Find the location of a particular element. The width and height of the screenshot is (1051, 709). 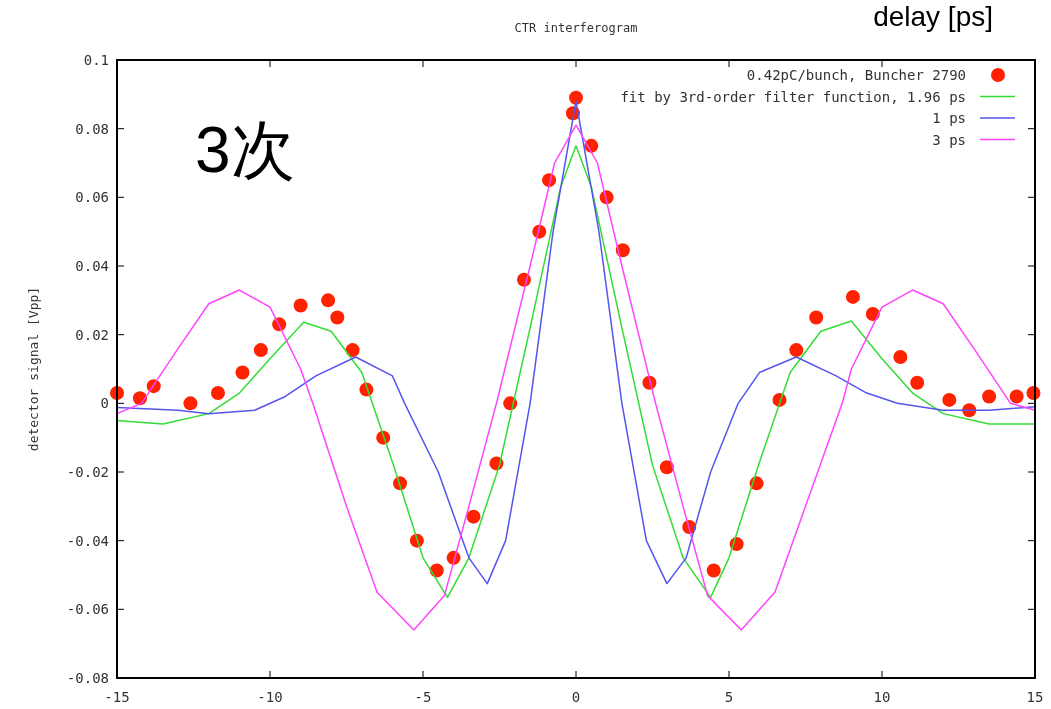

x-tick-label: 5 is located at coordinates (729, 697).